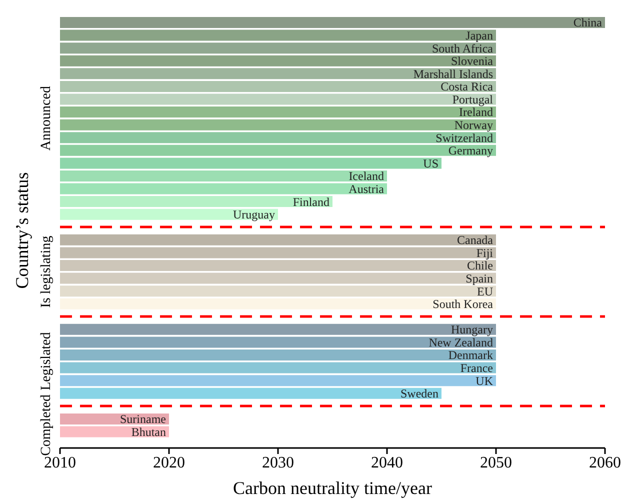  What do you see at coordinates (311, 201) in the screenshot?
I see `y-tick-label: Finland` at bounding box center [311, 201].